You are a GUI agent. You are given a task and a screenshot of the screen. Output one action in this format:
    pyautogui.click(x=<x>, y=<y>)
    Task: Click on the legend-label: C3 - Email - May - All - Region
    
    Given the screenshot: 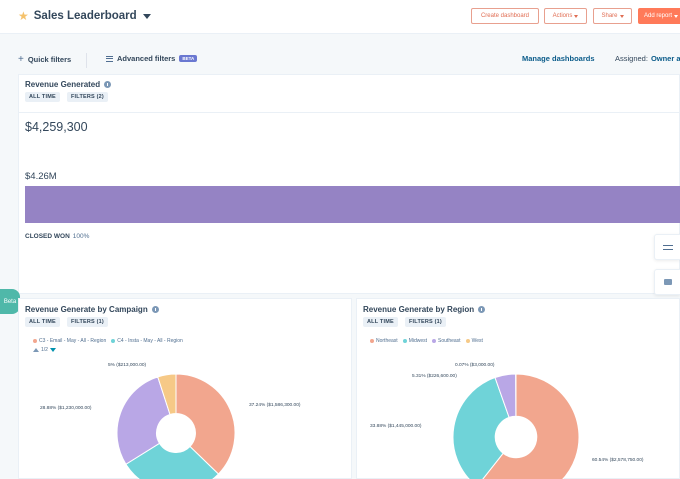 What is the action you would take?
    pyautogui.click(x=73, y=341)
    